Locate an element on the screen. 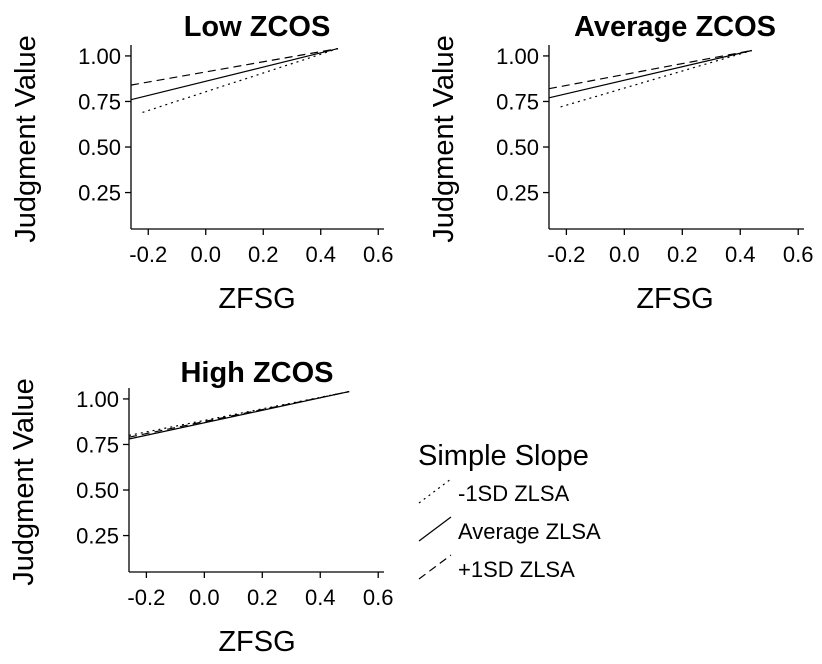 Image resolution: width=822 pixels, height=664 pixels. panel-title: High ZCOS is located at coordinates (256, 373).